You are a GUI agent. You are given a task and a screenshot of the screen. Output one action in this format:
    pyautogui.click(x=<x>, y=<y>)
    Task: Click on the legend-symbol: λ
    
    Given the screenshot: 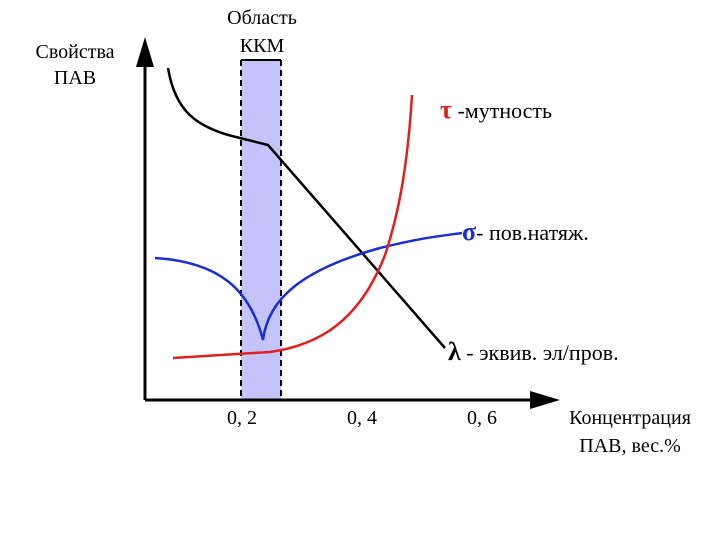 What is the action you would take?
    pyautogui.click(x=454, y=351)
    